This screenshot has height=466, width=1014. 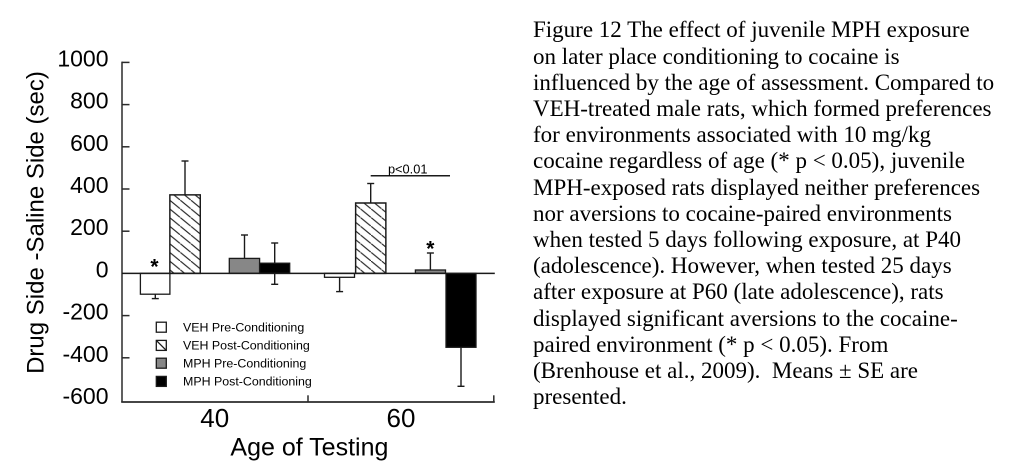 What do you see at coordinates (247, 382) in the screenshot?
I see `svg-text: MPH Post-Conditioning` at bounding box center [247, 382].